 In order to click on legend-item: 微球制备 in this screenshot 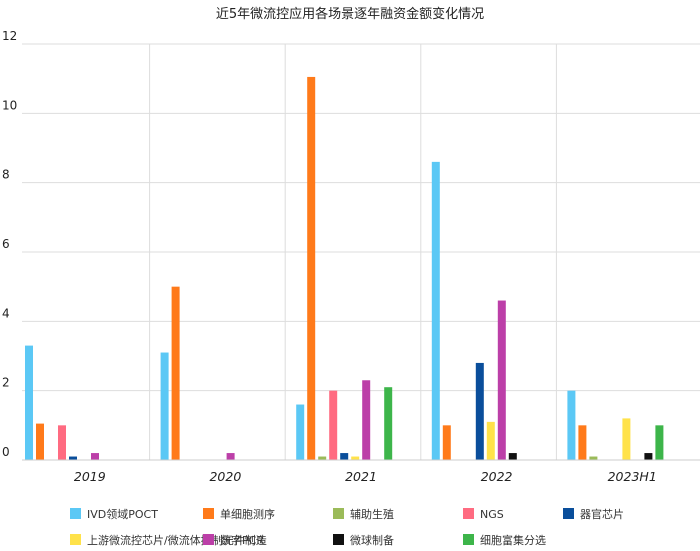, I will do `click(363, 540)`.